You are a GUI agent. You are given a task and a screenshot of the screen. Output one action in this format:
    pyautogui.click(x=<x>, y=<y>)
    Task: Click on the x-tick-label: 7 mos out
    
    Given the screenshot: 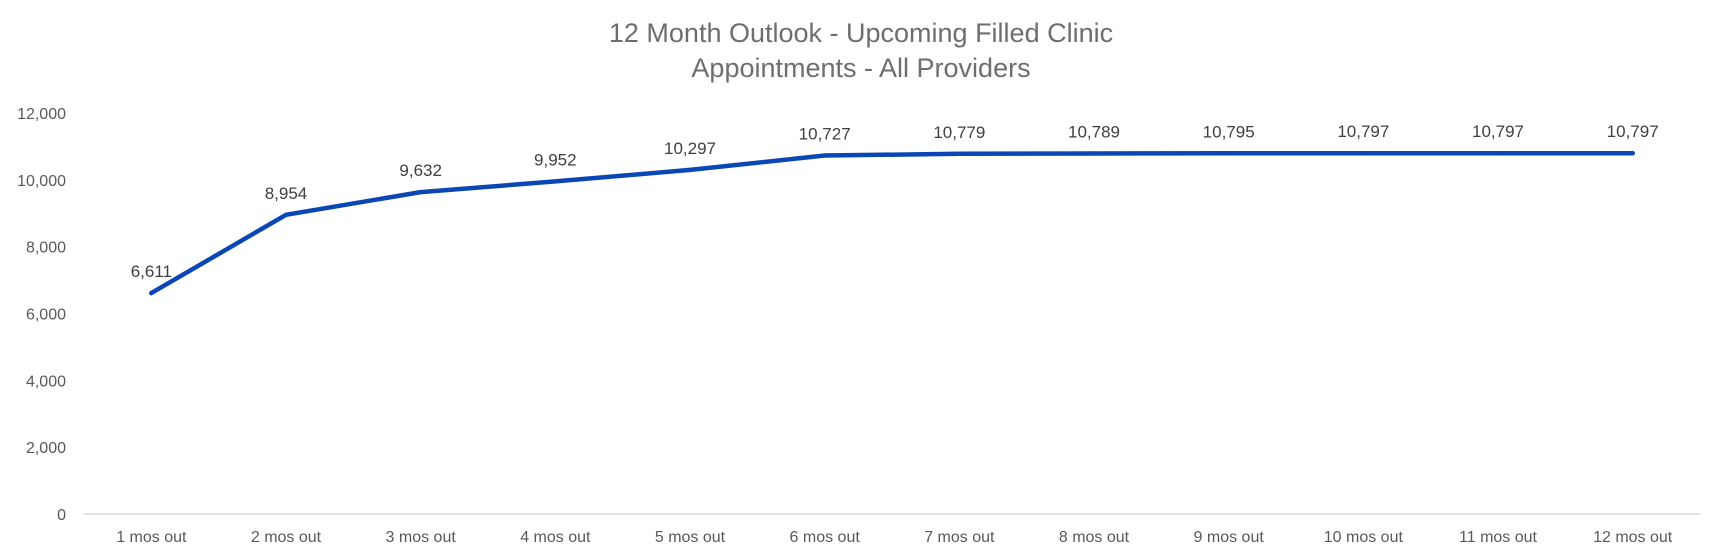 What is the action you would take?
    pyautogui.click(x=959, y=537)
    